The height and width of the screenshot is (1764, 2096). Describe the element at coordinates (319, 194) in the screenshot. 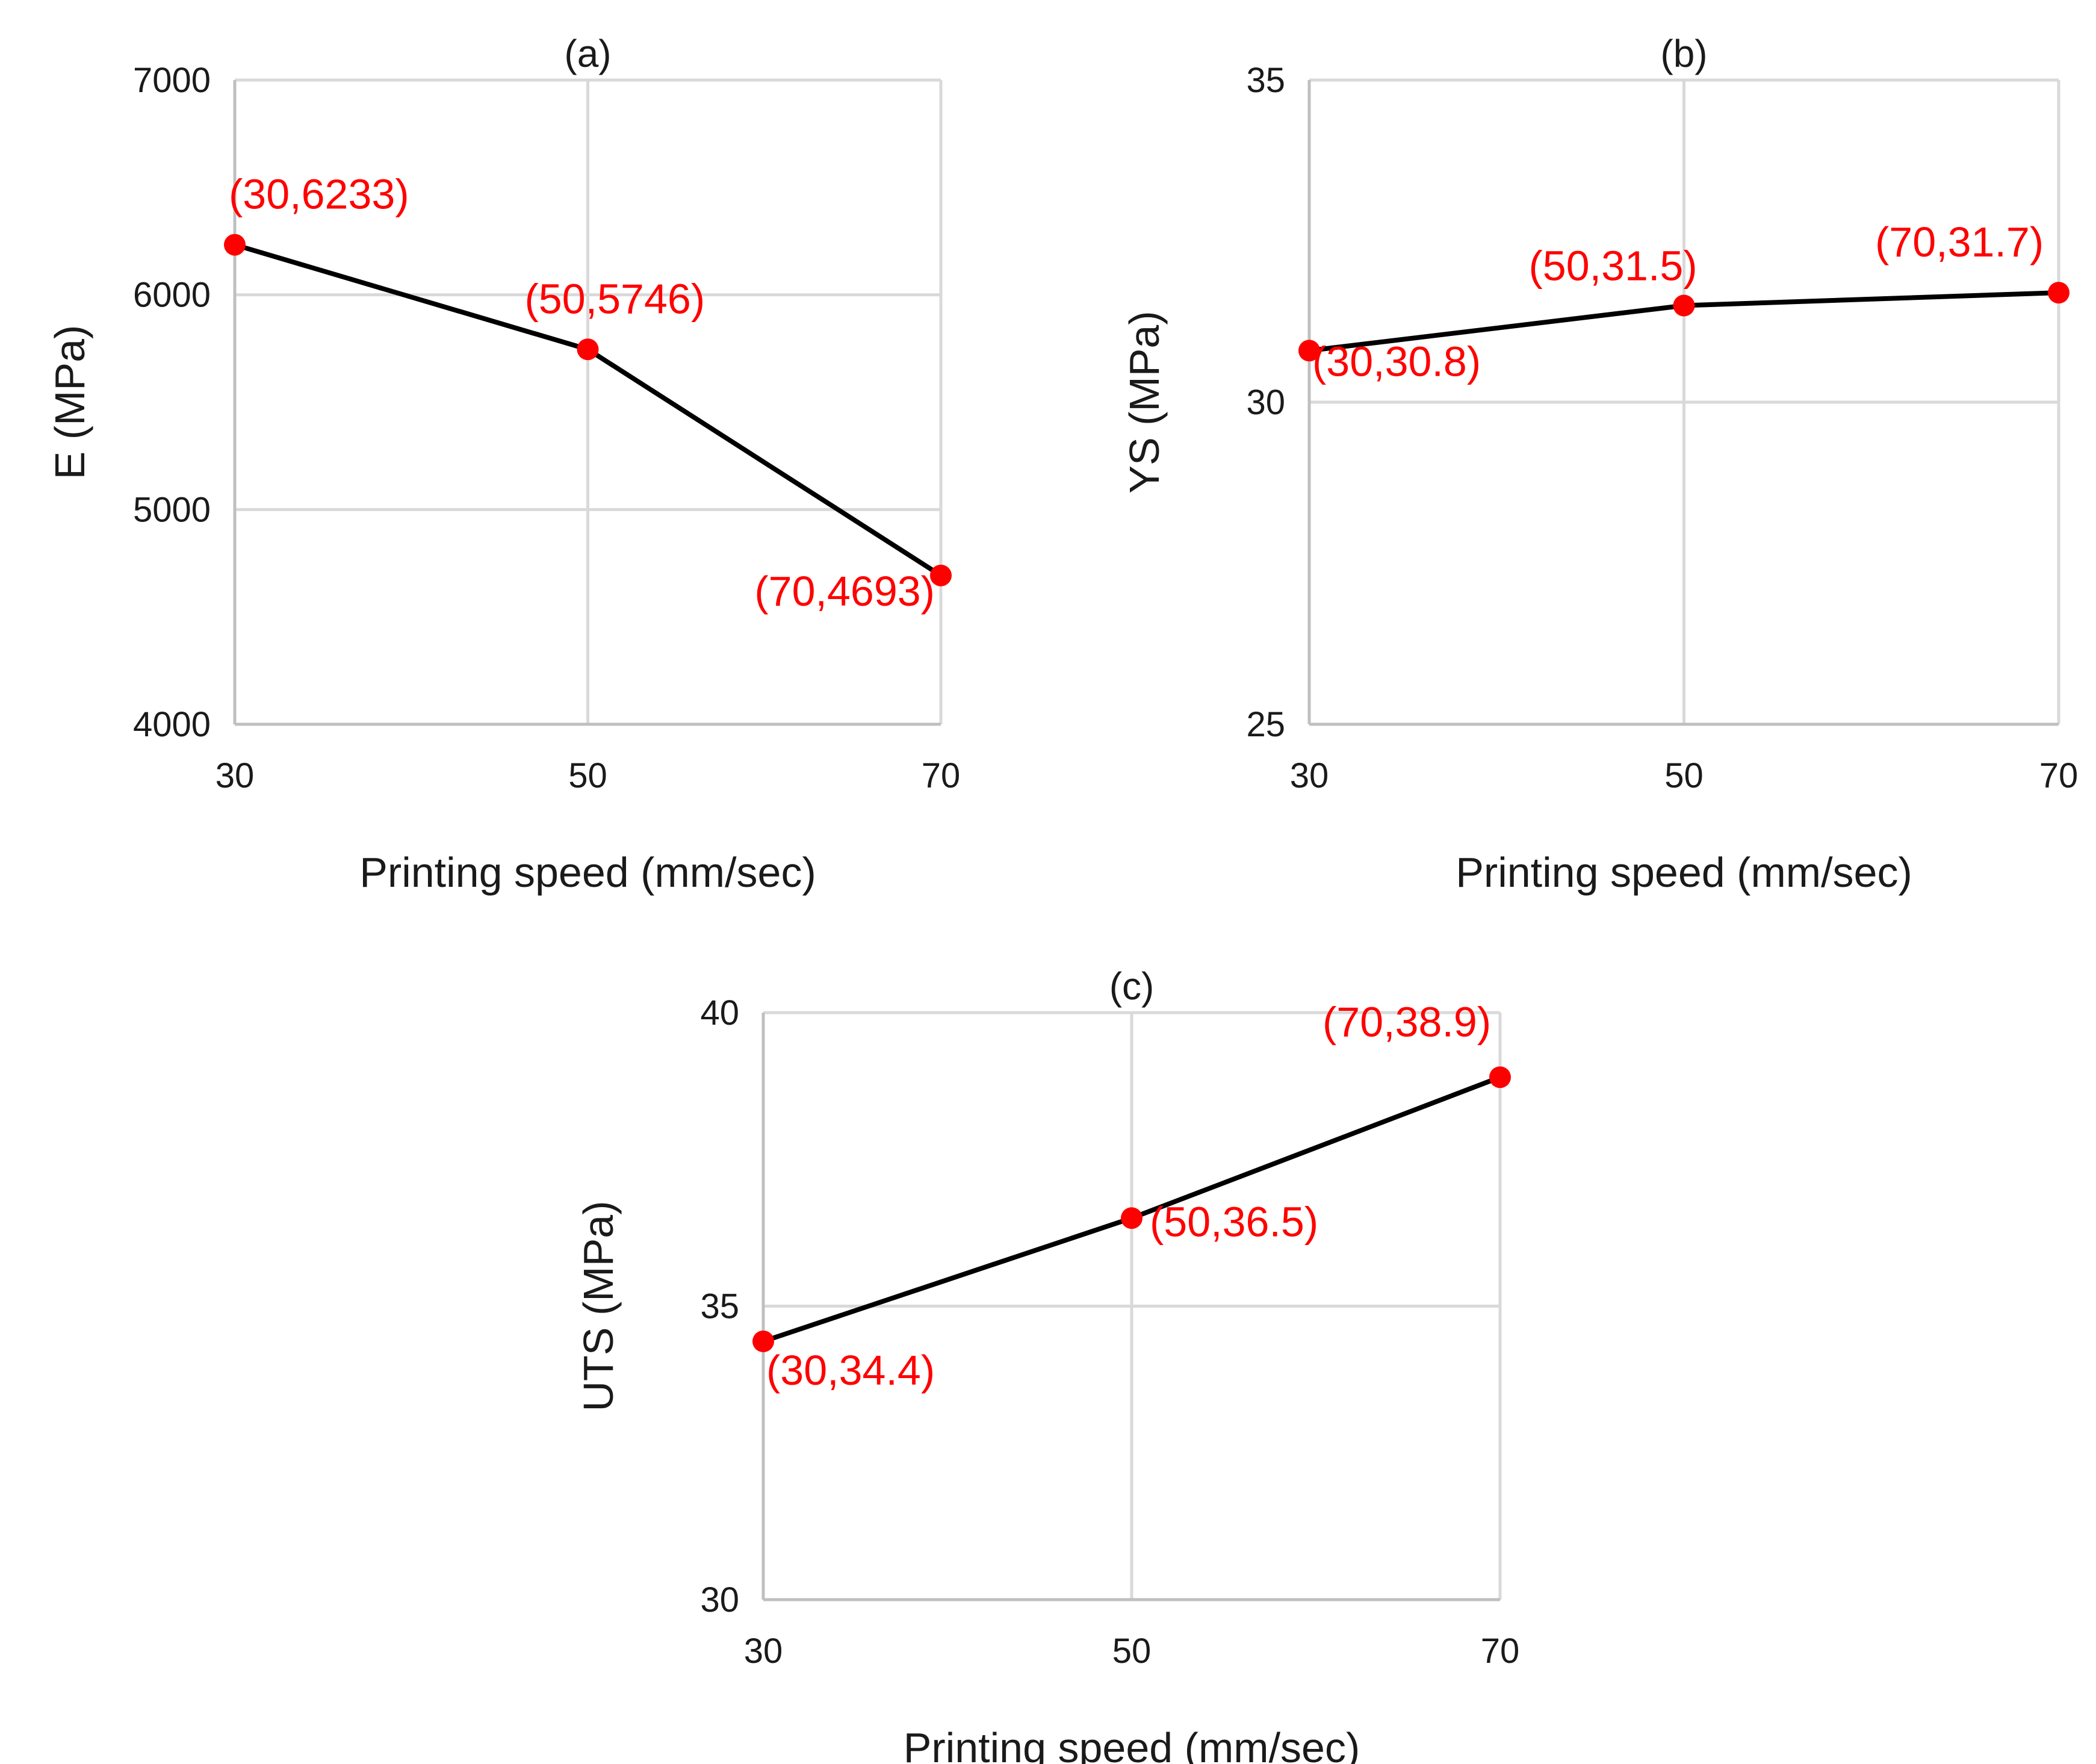

I see `data-label: (30,6233)` at that location.